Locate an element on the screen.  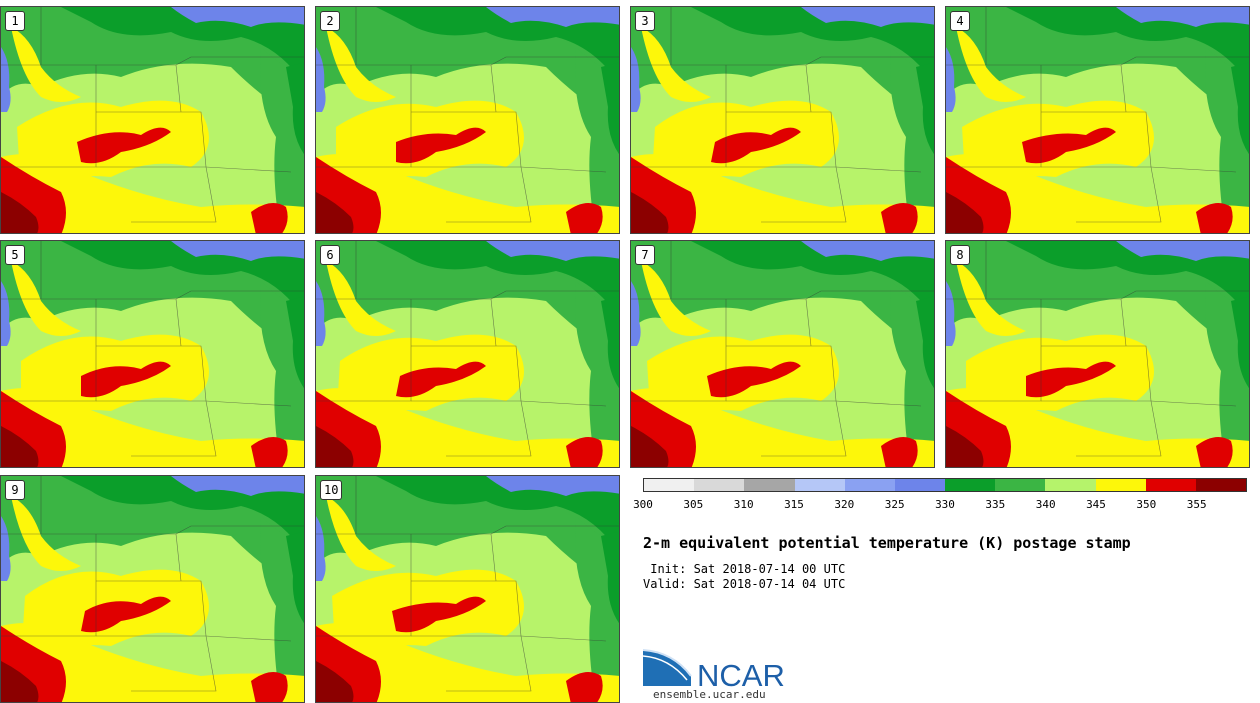
member-label: 2 is located at coordinates (330, 21).